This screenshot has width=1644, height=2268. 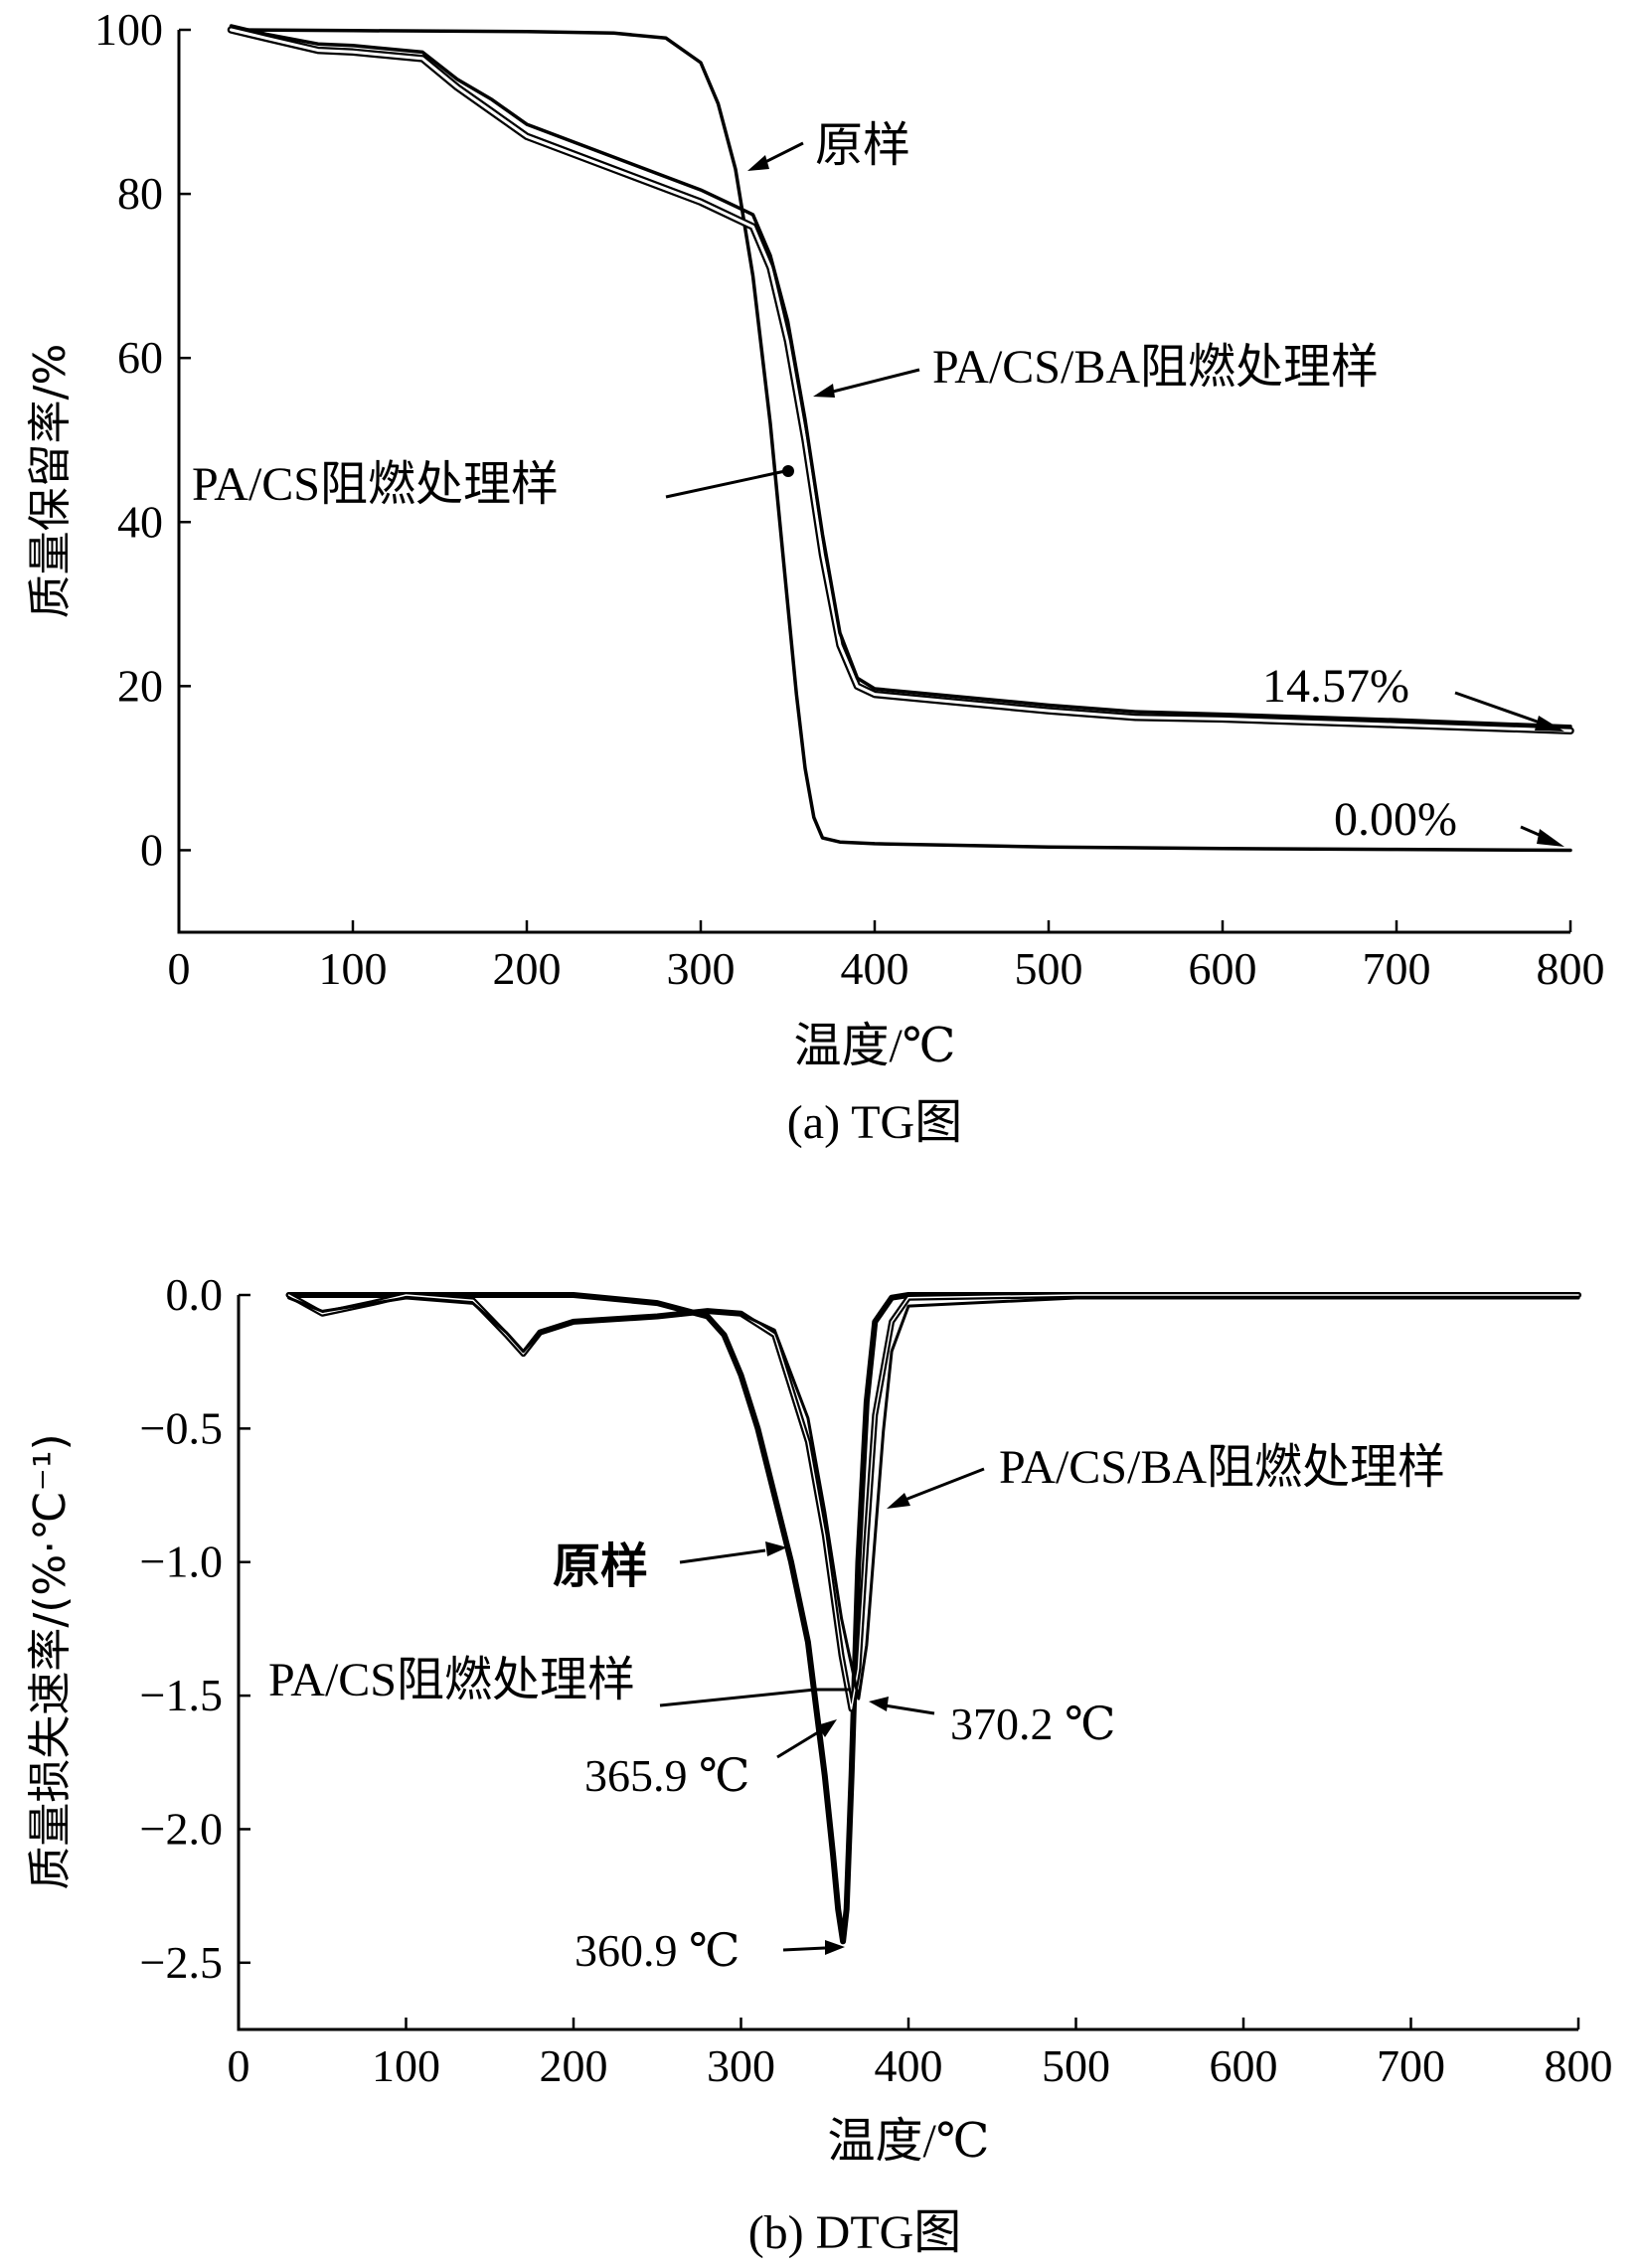 I want to click on tg-label-residue-cs: 0.00%, so click(x=1396, y=819).